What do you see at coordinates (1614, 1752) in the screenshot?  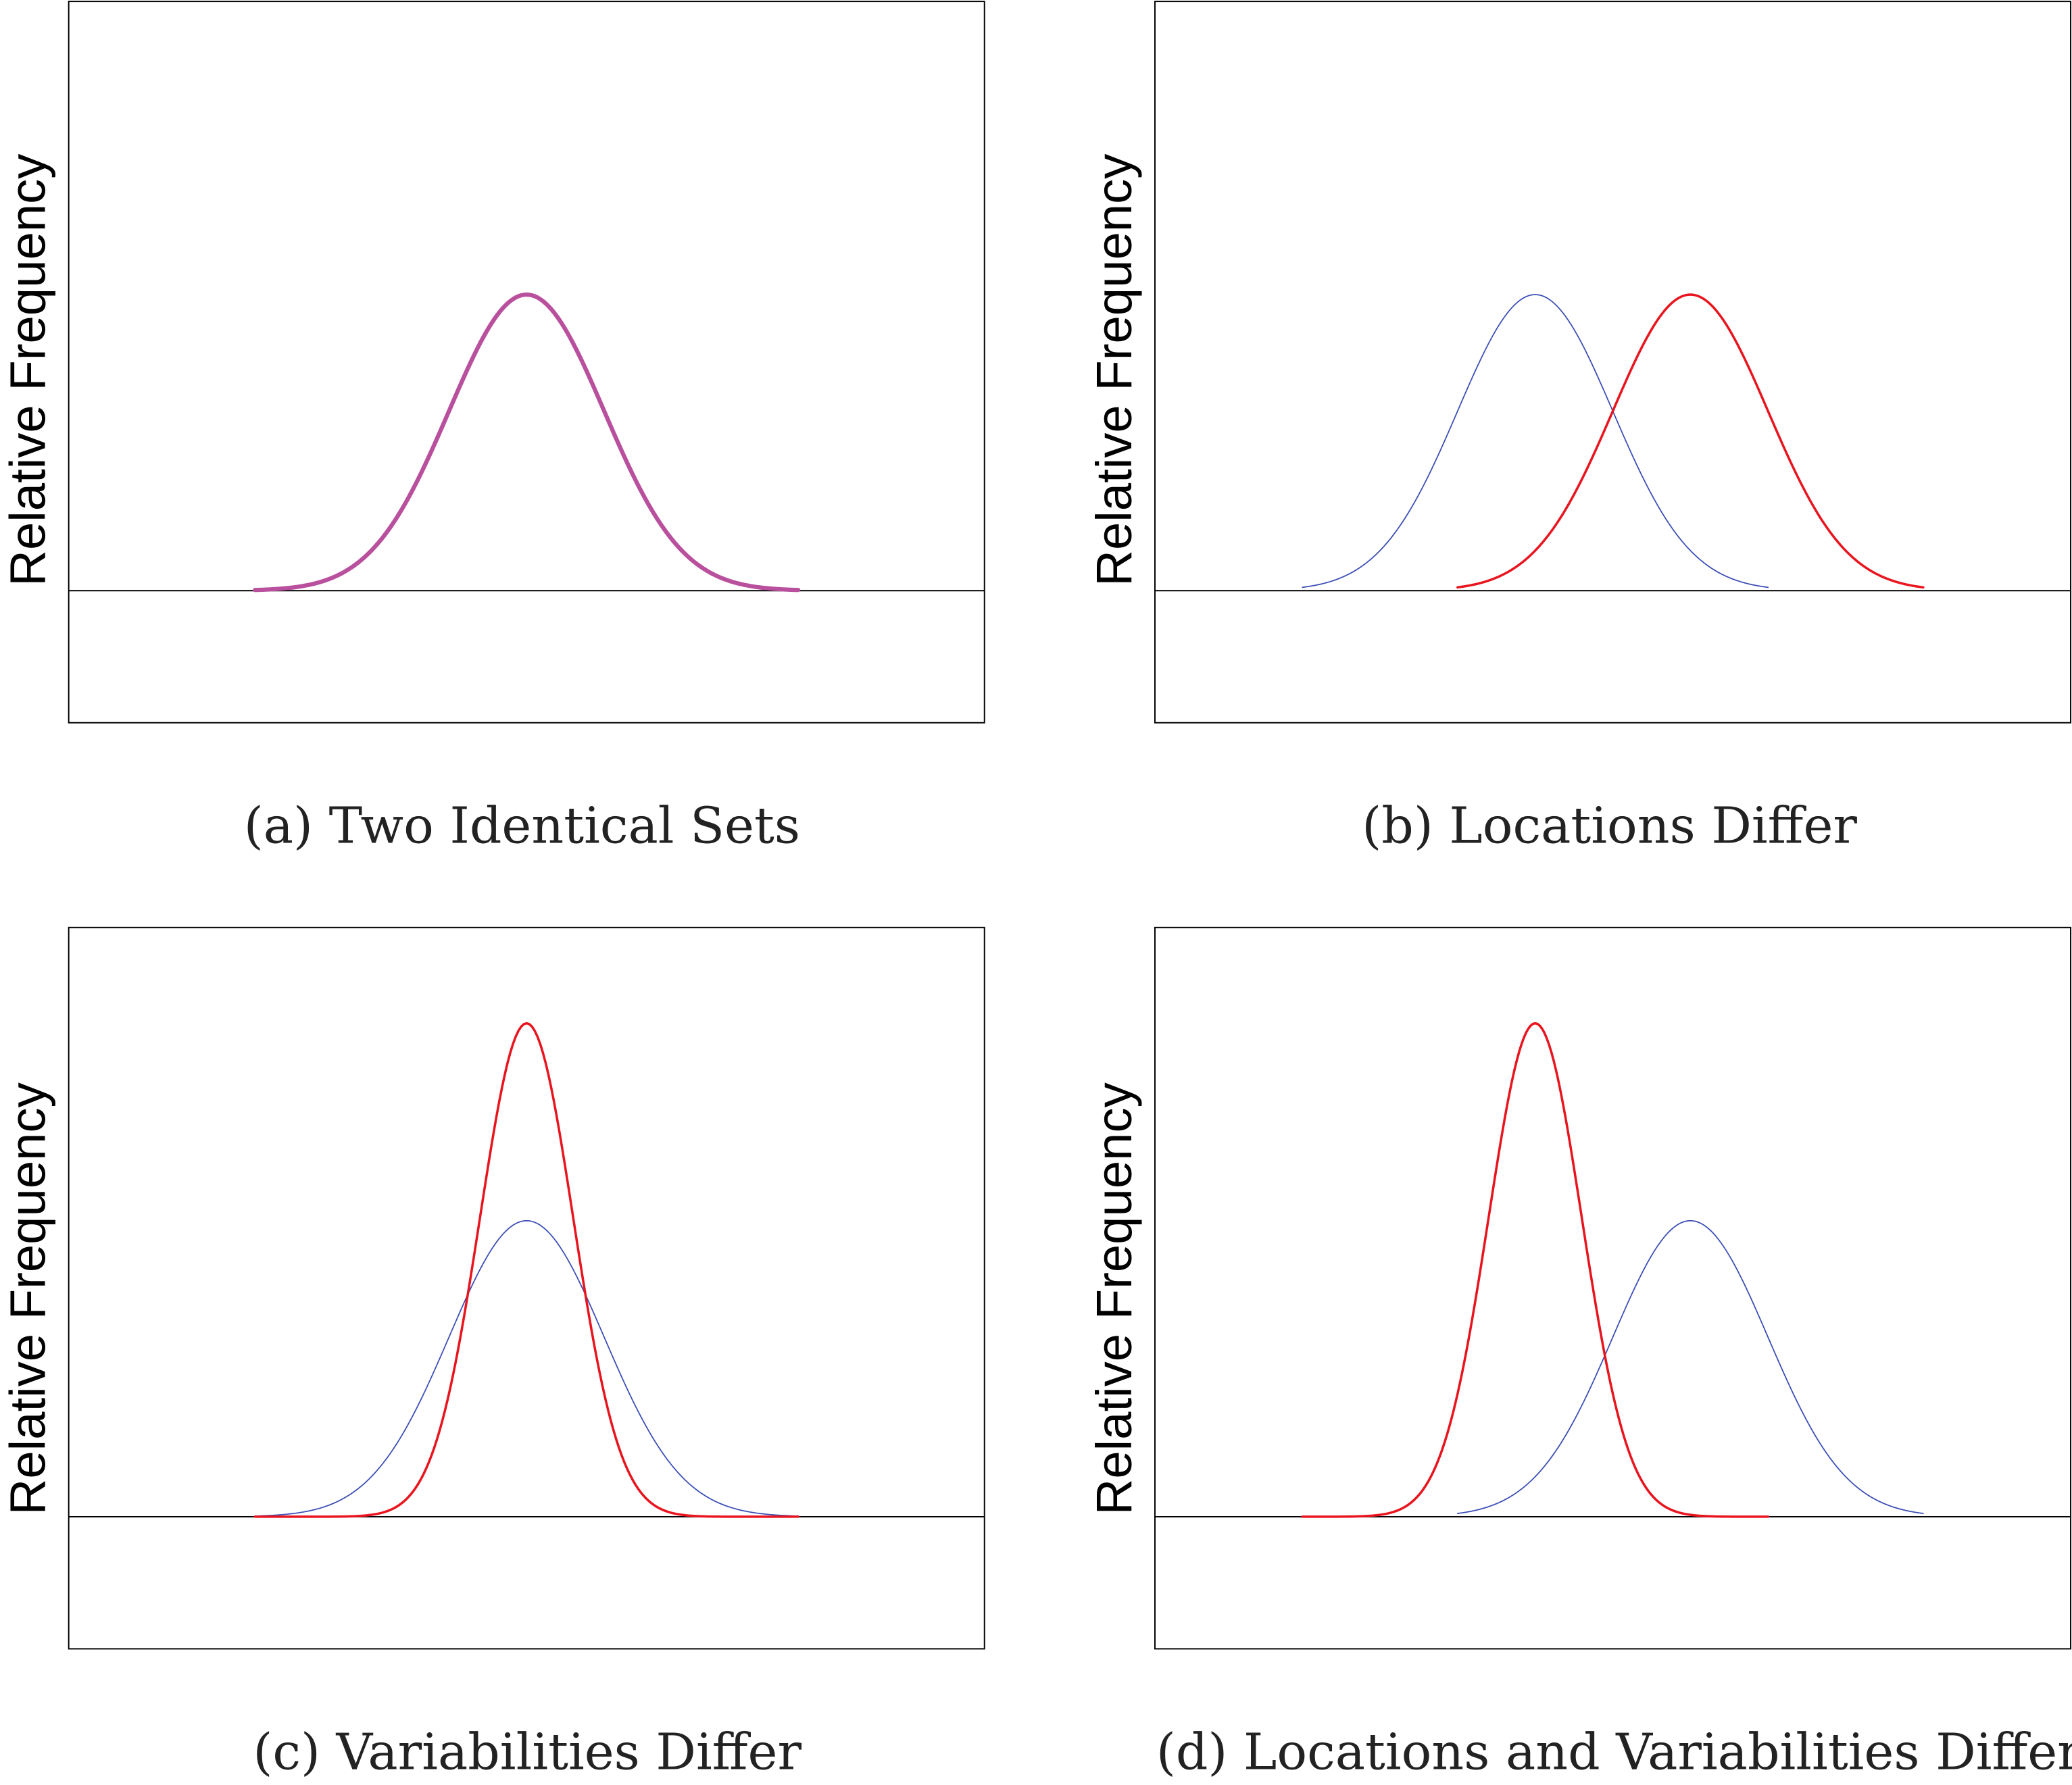 I see `panel-caption: (d) Locations and Variabilities Differ` at bounding box center [1614, 1752].